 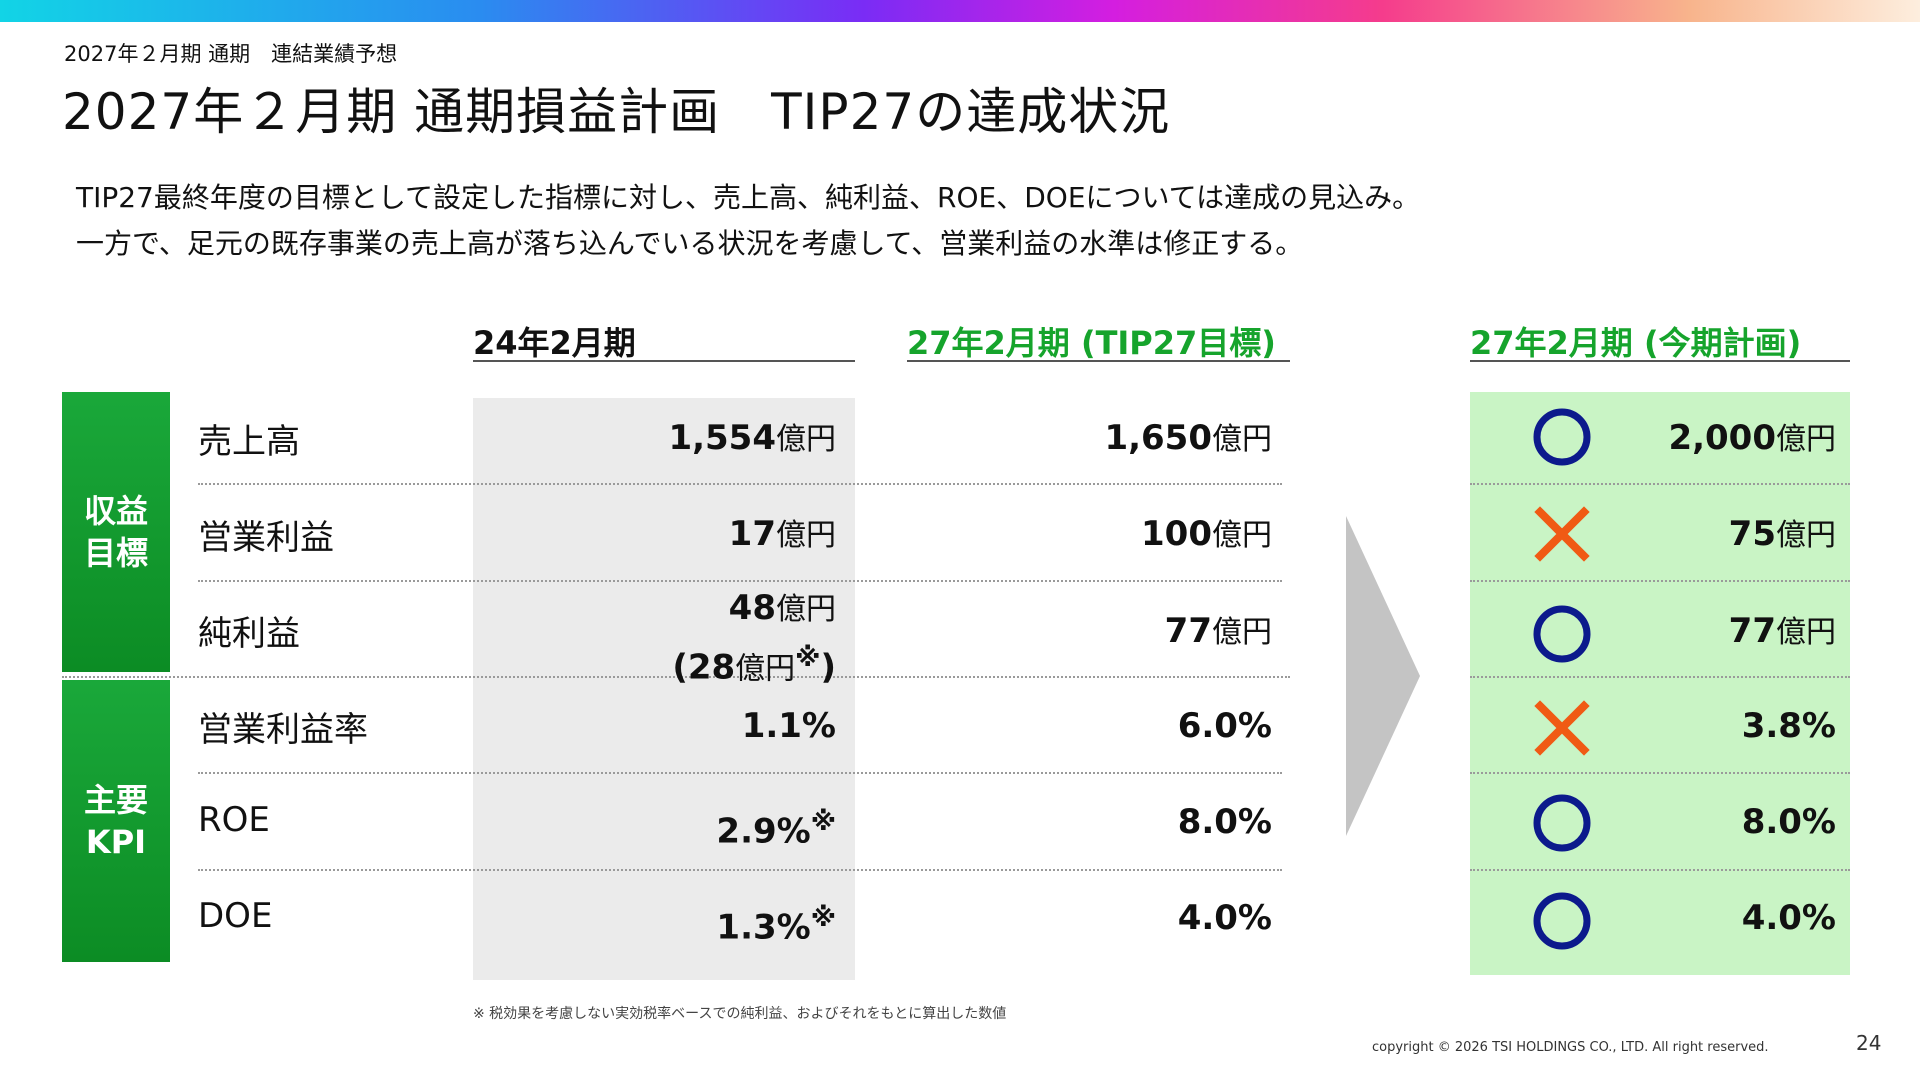 I want to click on cell-fy24-sales: 1,554億円, so click(x=658, y=439).